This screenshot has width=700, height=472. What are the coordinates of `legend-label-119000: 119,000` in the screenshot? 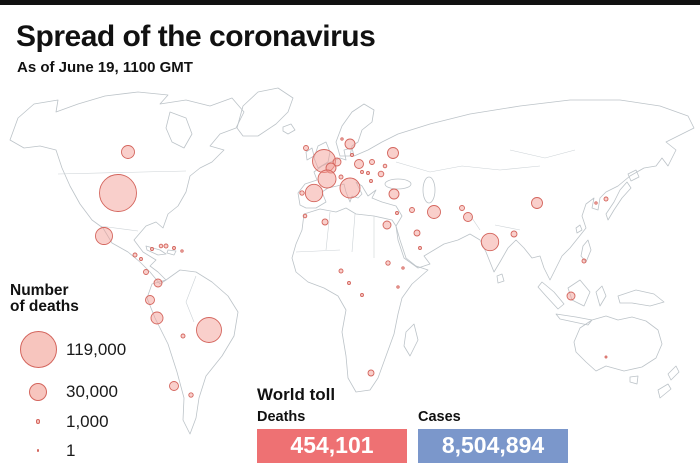 It's located at (96, 349).